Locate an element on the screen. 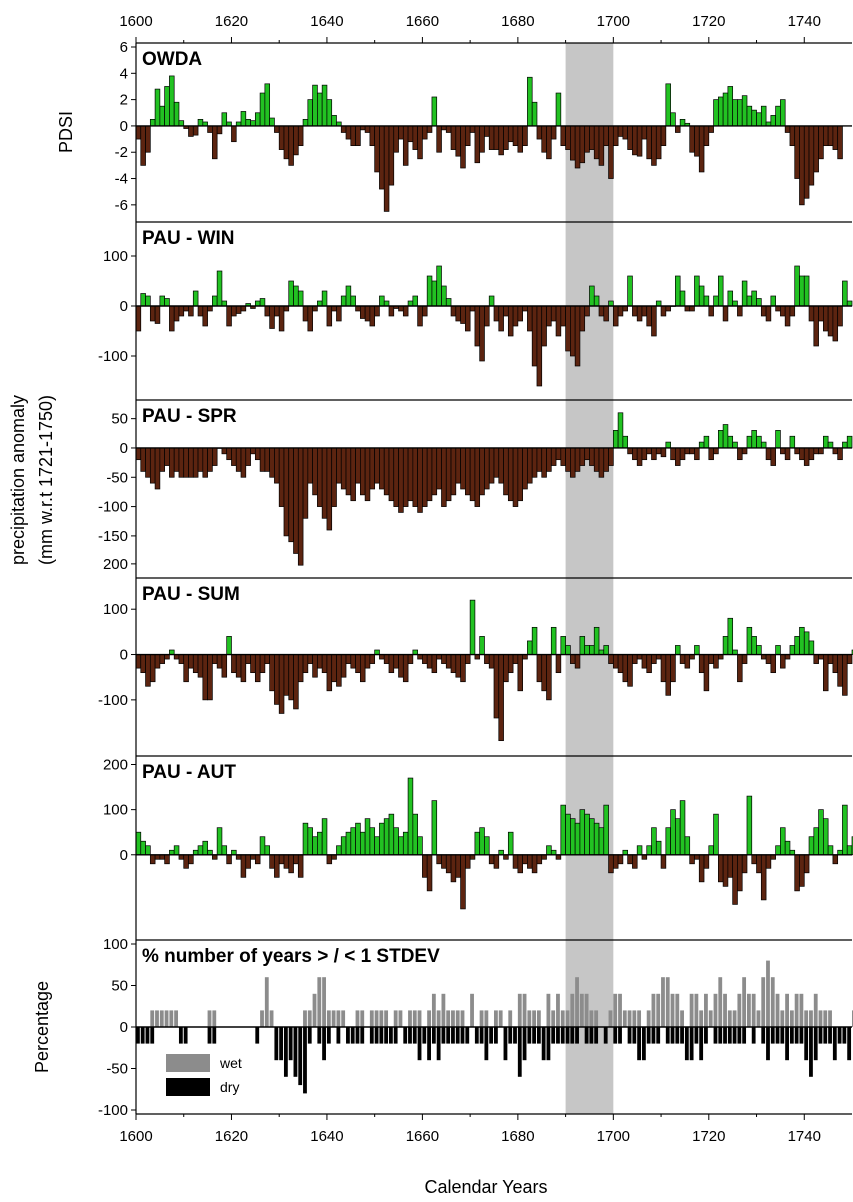 The image size is (853, 1202). panel-owda-ytick-label: 6 is located at coordinates (124, 47).